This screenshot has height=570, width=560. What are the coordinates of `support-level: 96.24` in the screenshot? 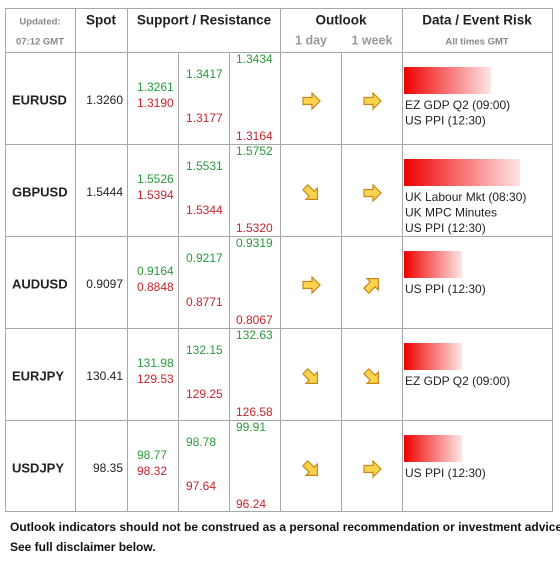 It's located at (251, 504).